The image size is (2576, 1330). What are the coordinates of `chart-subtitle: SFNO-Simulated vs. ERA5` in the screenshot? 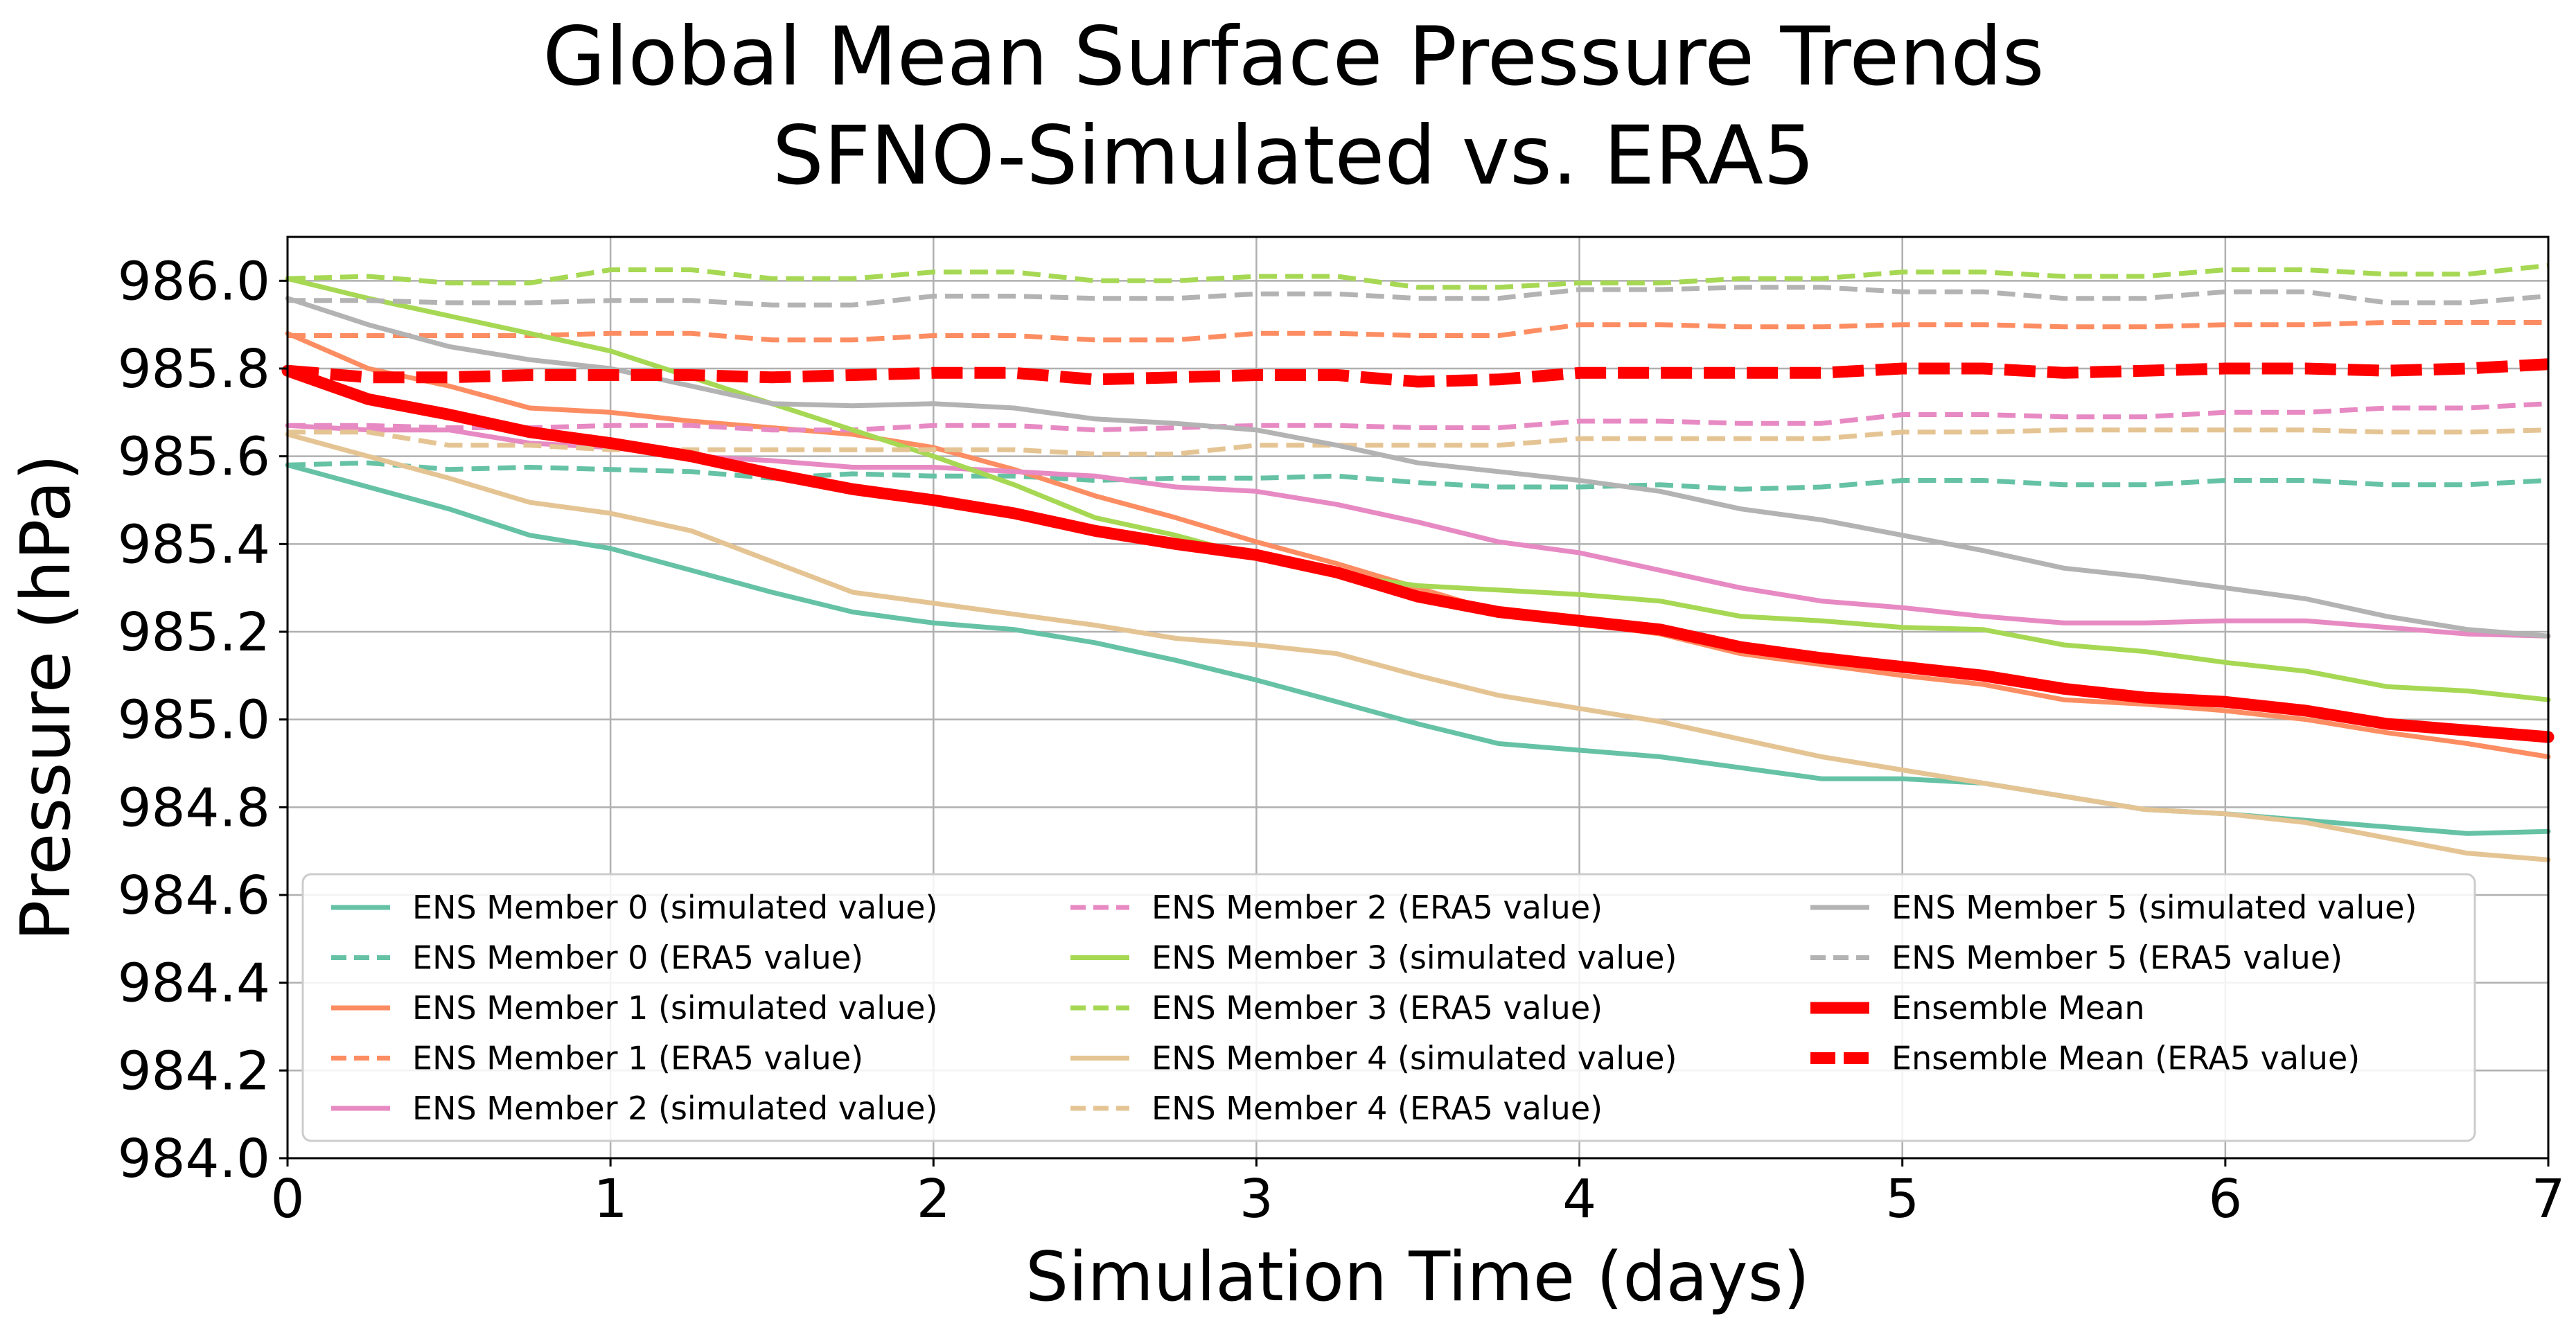 It's located at (1294, 155).